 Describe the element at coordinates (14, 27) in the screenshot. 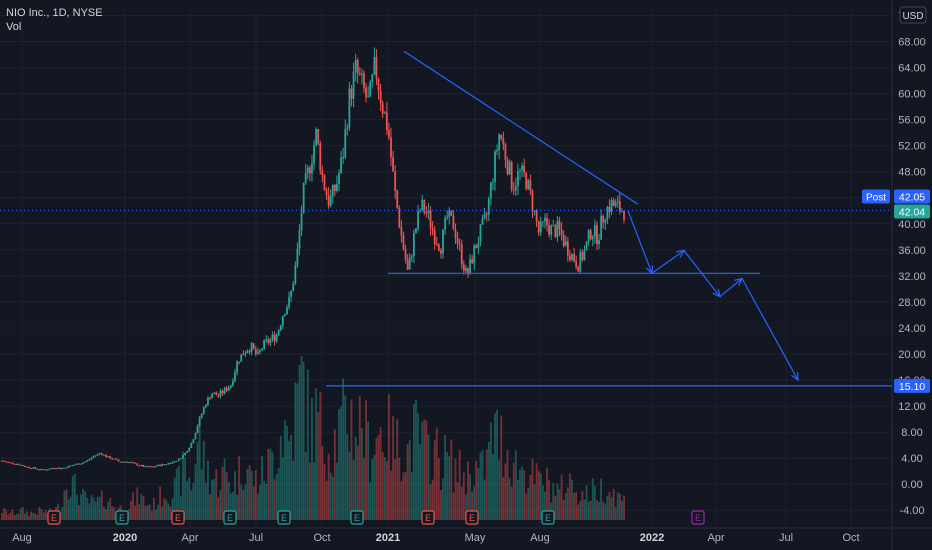

I see `volume-indicator-label: Vol` at that location.